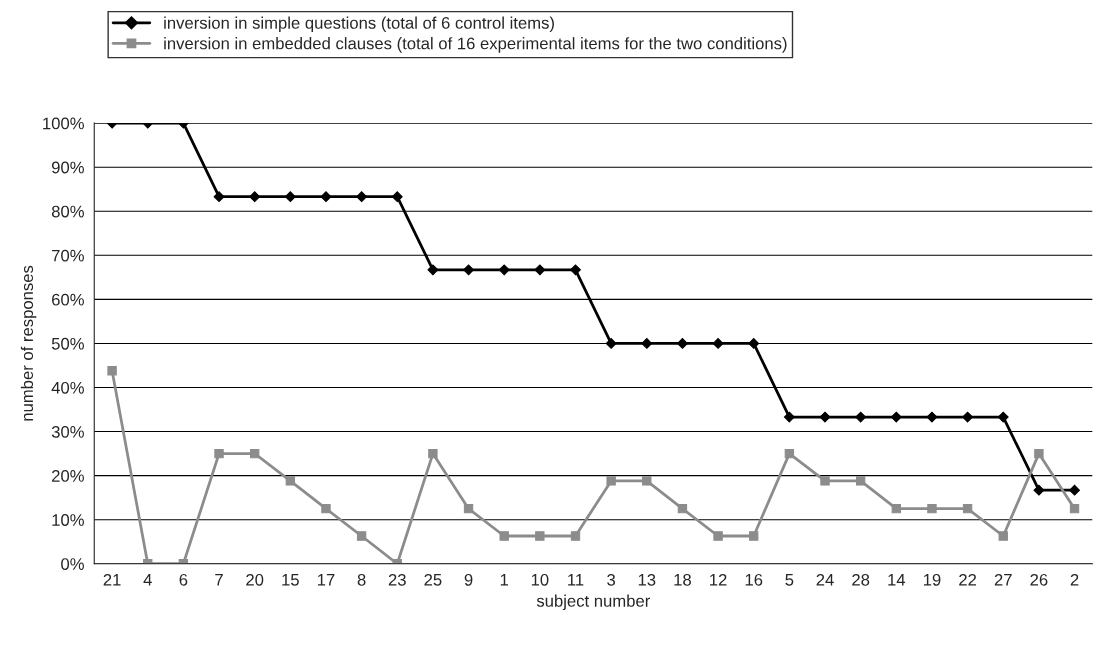  What do you see at coordinates (968, 579) in the screenshot?
I see `x-tick-label: 22` at bounding box center [968, 579].